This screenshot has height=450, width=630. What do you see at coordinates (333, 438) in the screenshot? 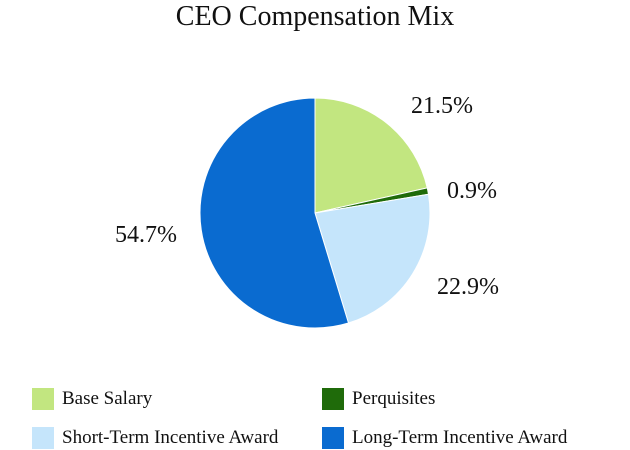
I see `legend-swatch-long-term-incentive` at bounding box center [333, 438].